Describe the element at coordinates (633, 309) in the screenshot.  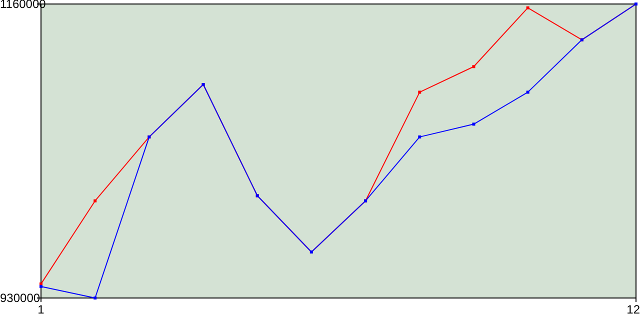
I see `x-tick-label: 12` at that location.